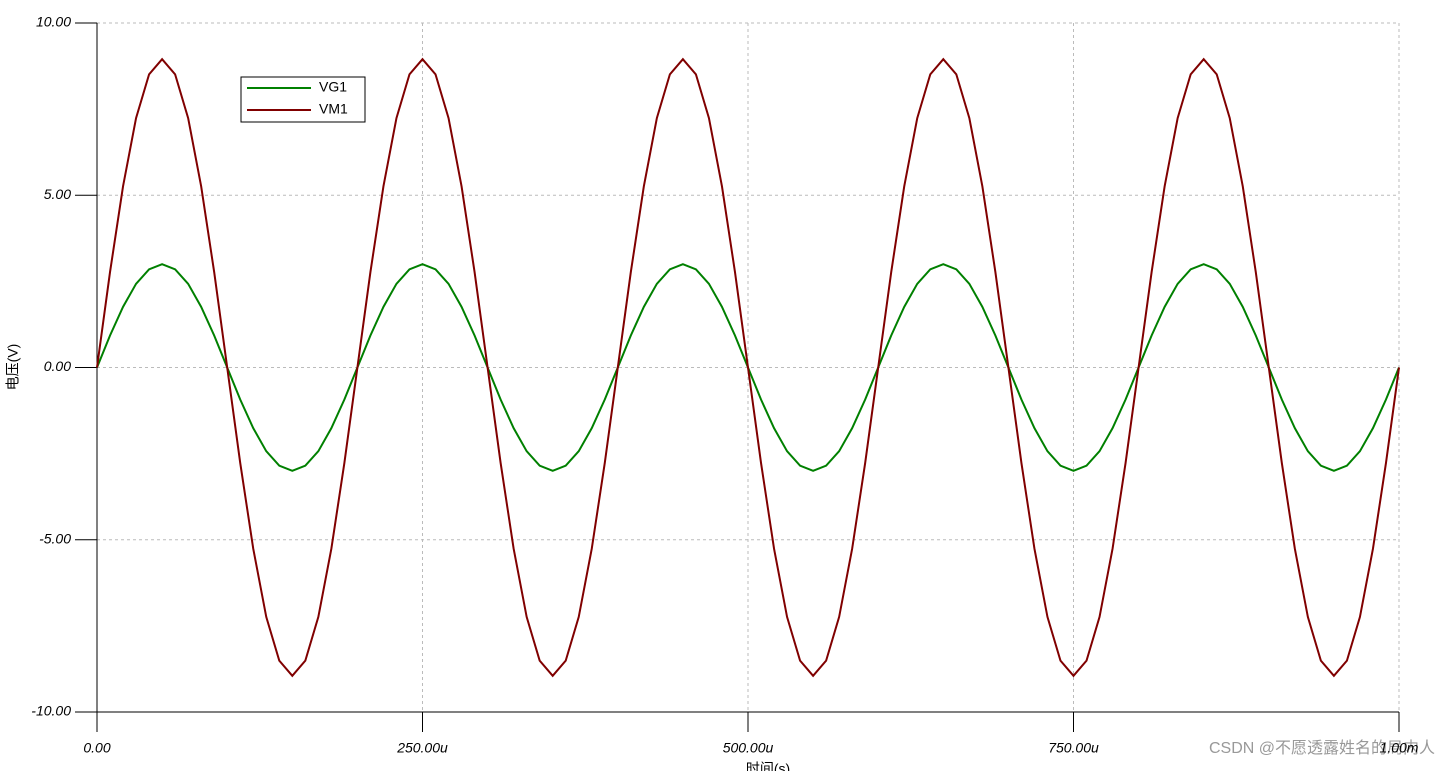 The height and width of the screenshot is (771, 1439). What do you see at coordinates (13, 367) in the screenshot?
I see `y-axis-label: 电压(V)` at bounding box center [13, 367].